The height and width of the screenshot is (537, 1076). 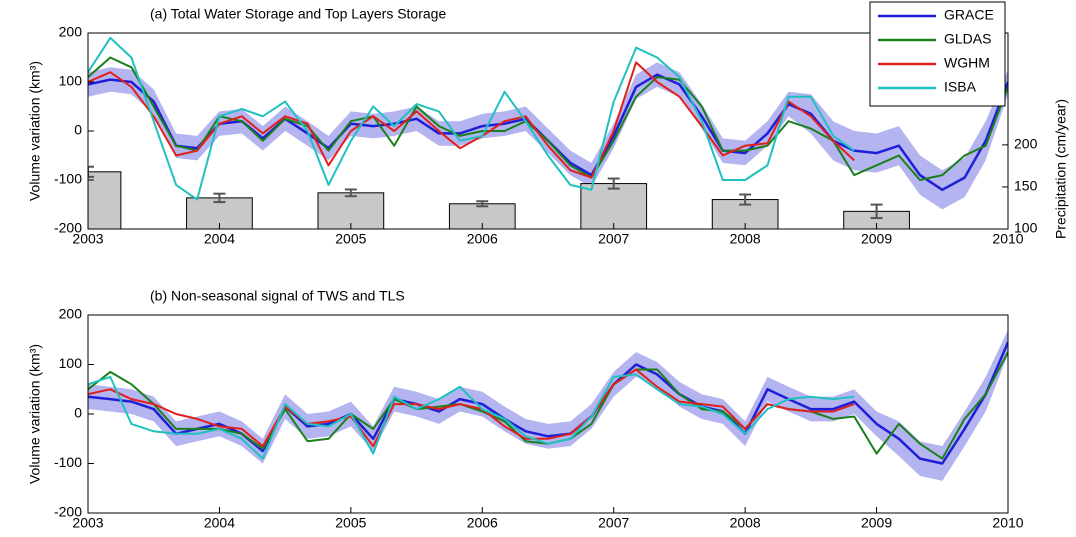 What do you see at coordinates (1026, 186) in the screenshot?
I see `y2-tick-label: 150` at bounding box center [1026, 186].